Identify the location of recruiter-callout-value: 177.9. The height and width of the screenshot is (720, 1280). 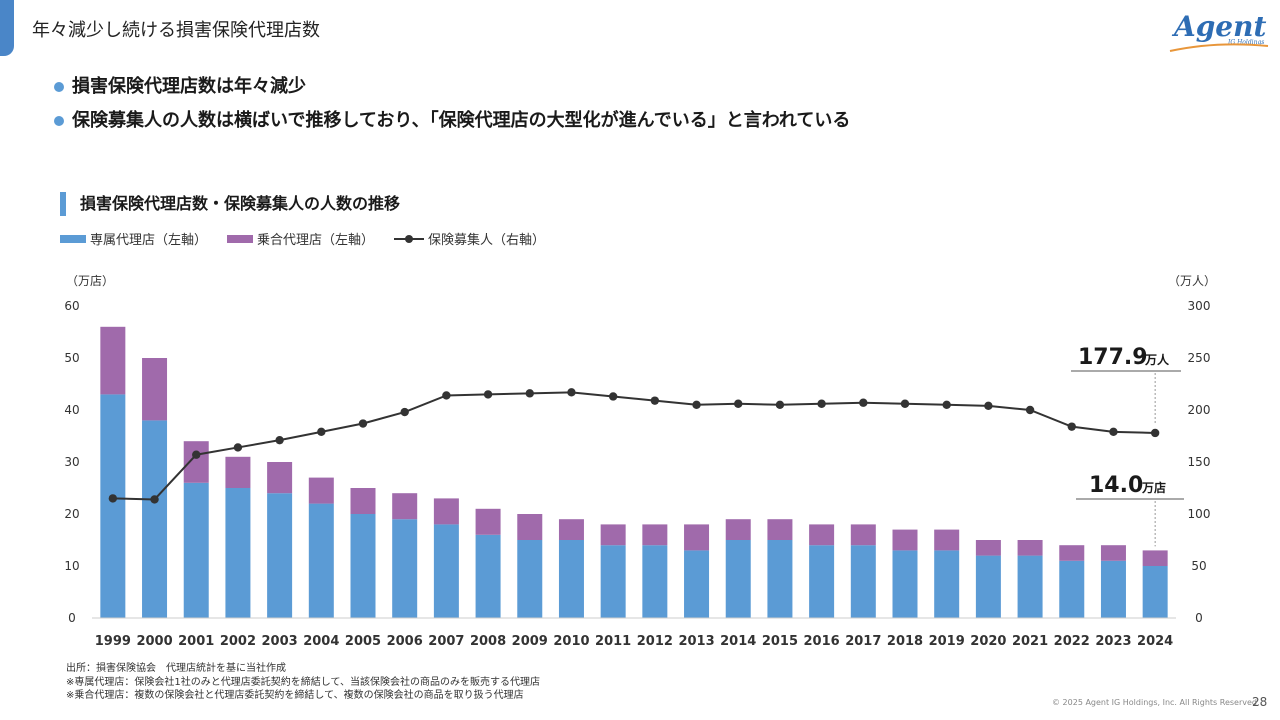
(1113, 357).